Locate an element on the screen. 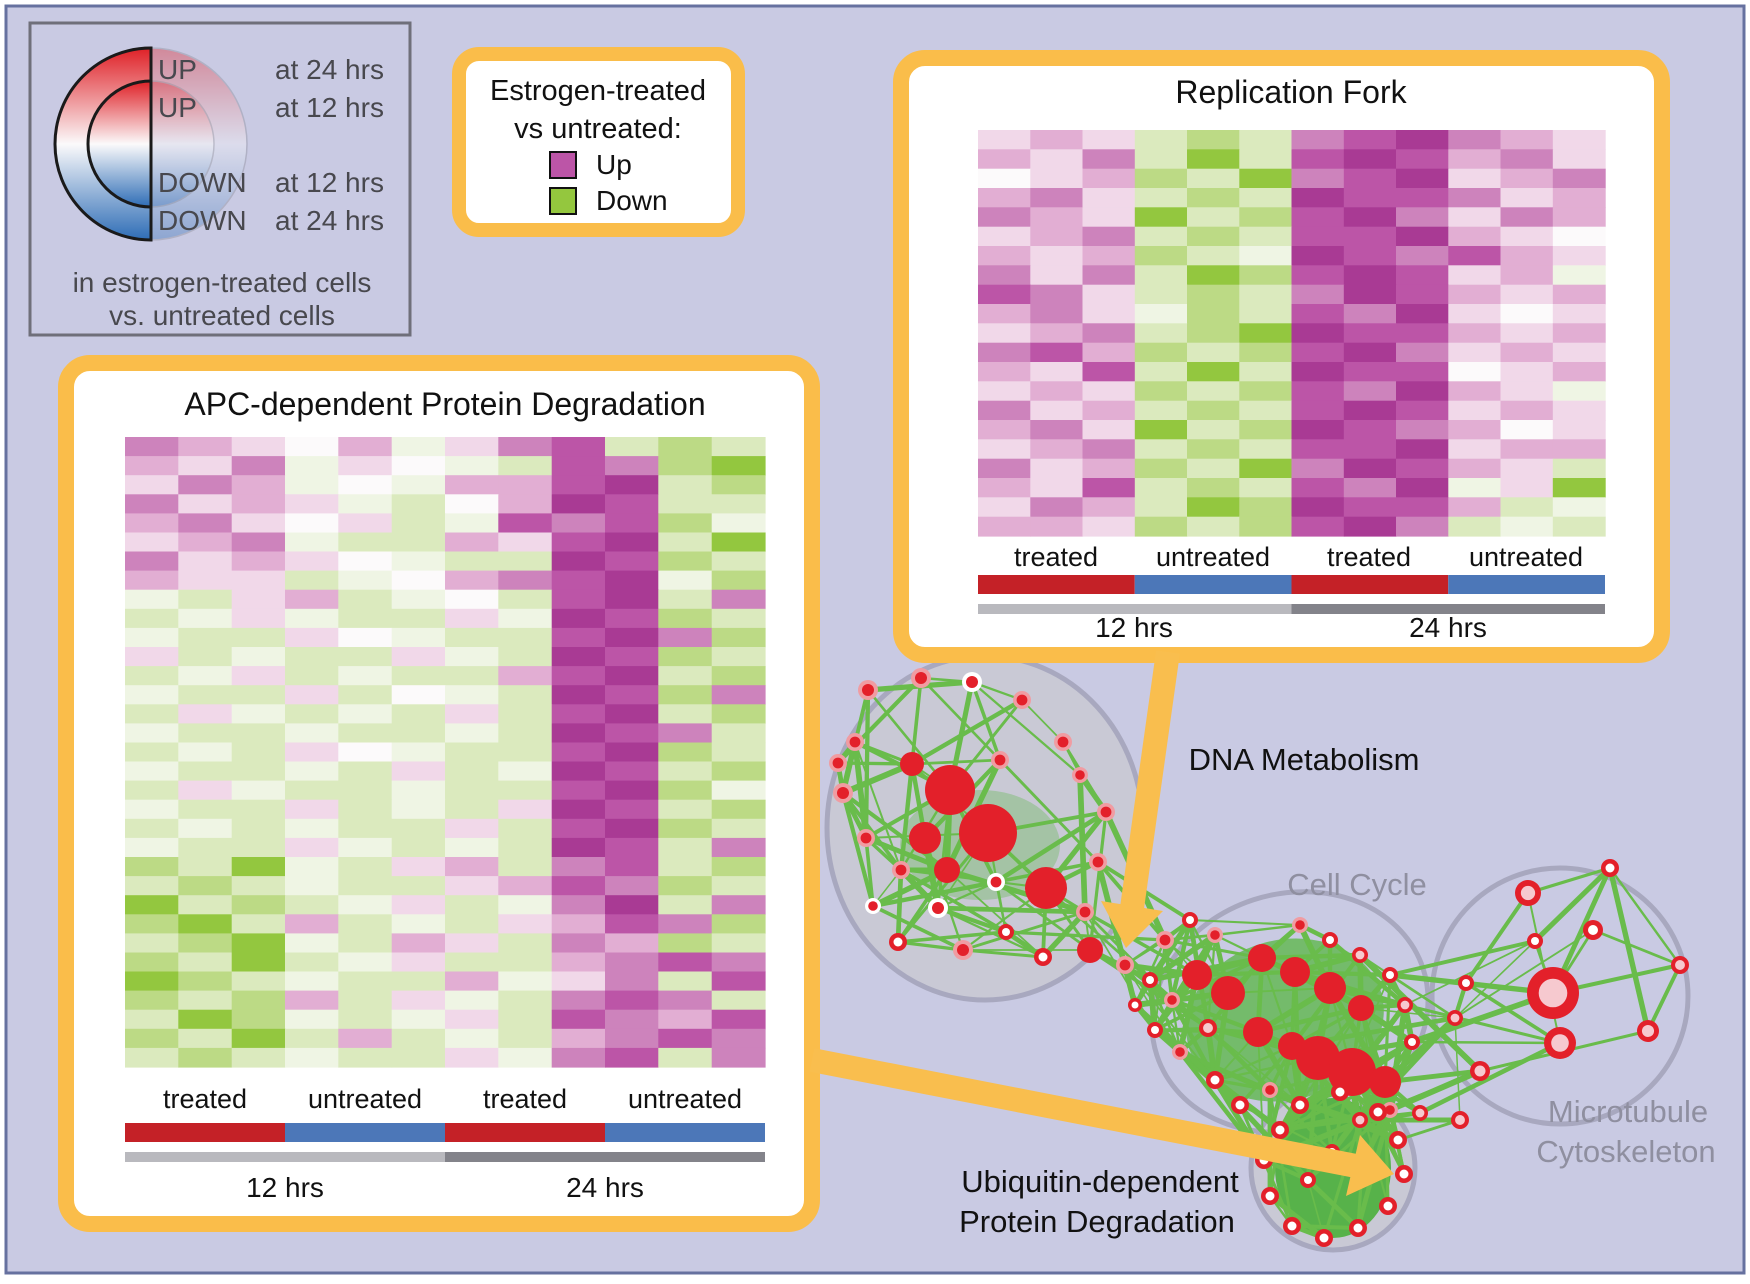 The width and height of the screenshot is (1750, 1284). rf-to-dna-arrowhead-icon is located at coordinates (1132, 924).